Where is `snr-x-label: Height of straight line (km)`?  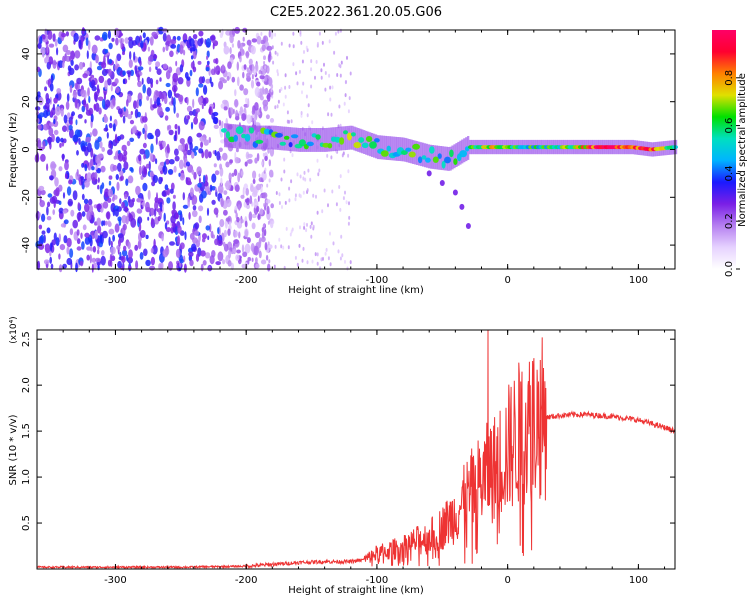 snr-x-label: Height of straight line (km) is located at coordinates (356, 590).